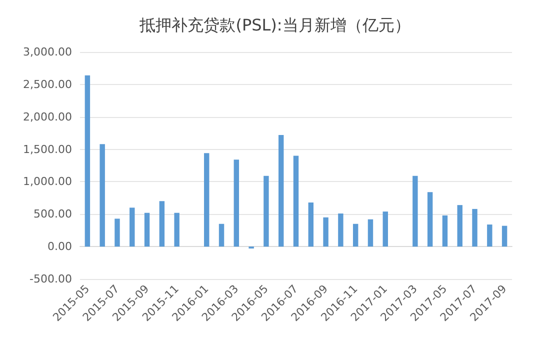 Image resolution: width=550 pixels, height=337 pixels. I want to click on y-tick-label: 2,000.00, so click(47, 117).